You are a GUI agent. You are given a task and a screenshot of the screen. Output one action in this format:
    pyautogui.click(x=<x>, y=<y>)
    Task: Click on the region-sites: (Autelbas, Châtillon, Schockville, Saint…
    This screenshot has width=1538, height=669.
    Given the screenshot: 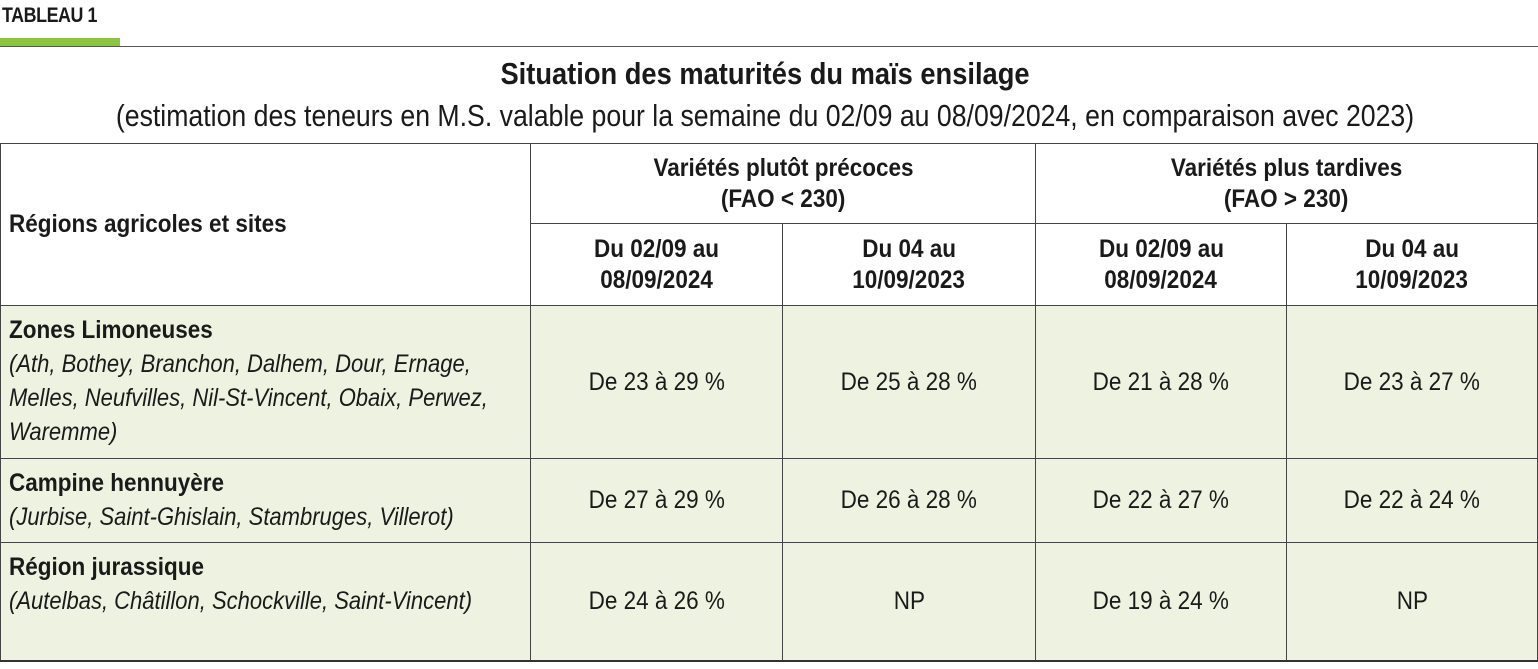 What is the action you would take?
    pyautogui.click(x=264, y=601)
    